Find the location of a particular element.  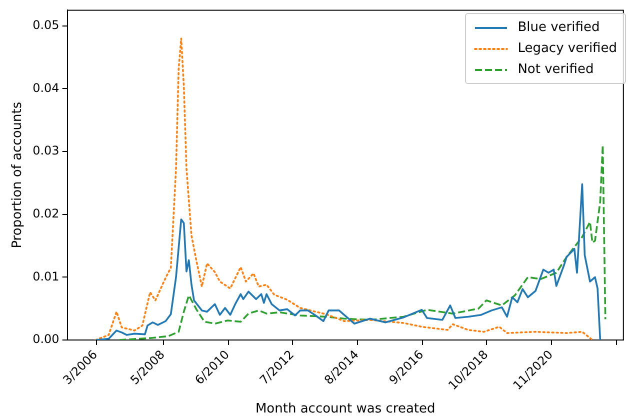

y-tick-label: 0.03 is located at coordinates (46, 151).